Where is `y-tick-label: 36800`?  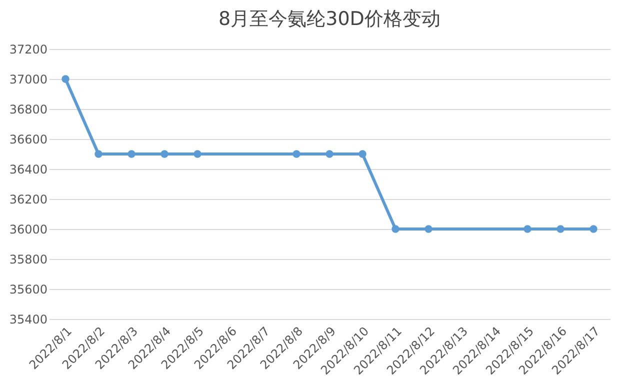
y-tick-label: 36800 is located at coordinates (28, 109).